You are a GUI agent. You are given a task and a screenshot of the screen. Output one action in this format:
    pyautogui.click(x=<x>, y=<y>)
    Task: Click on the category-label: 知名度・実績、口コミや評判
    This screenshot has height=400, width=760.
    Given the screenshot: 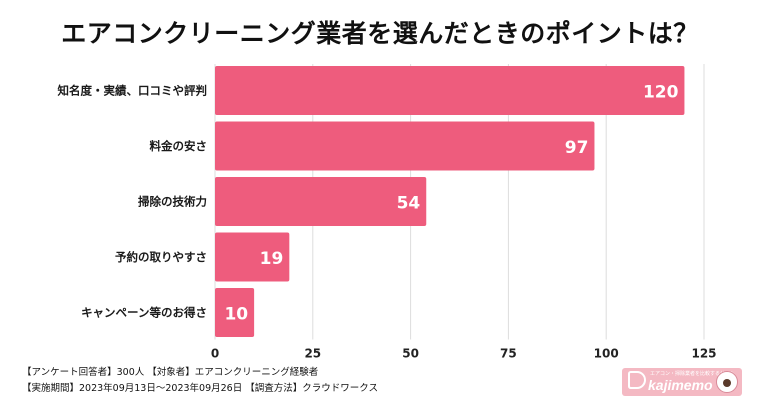 What is the action you would take?
    pyautogui.click(x=132, y=91)
    